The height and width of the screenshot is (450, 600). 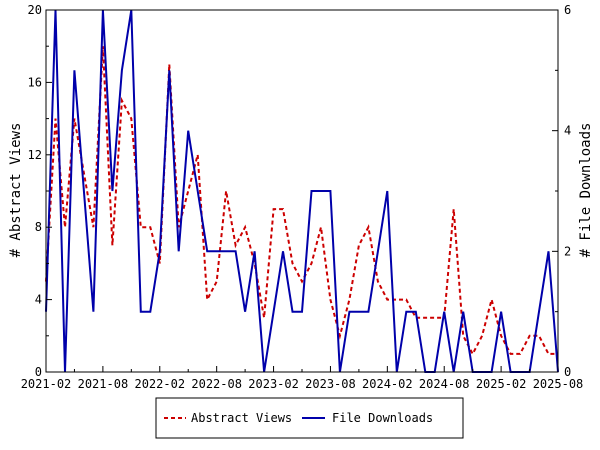 I want to click on x-tick-label: 2024-02, so click(x=387, y=384).